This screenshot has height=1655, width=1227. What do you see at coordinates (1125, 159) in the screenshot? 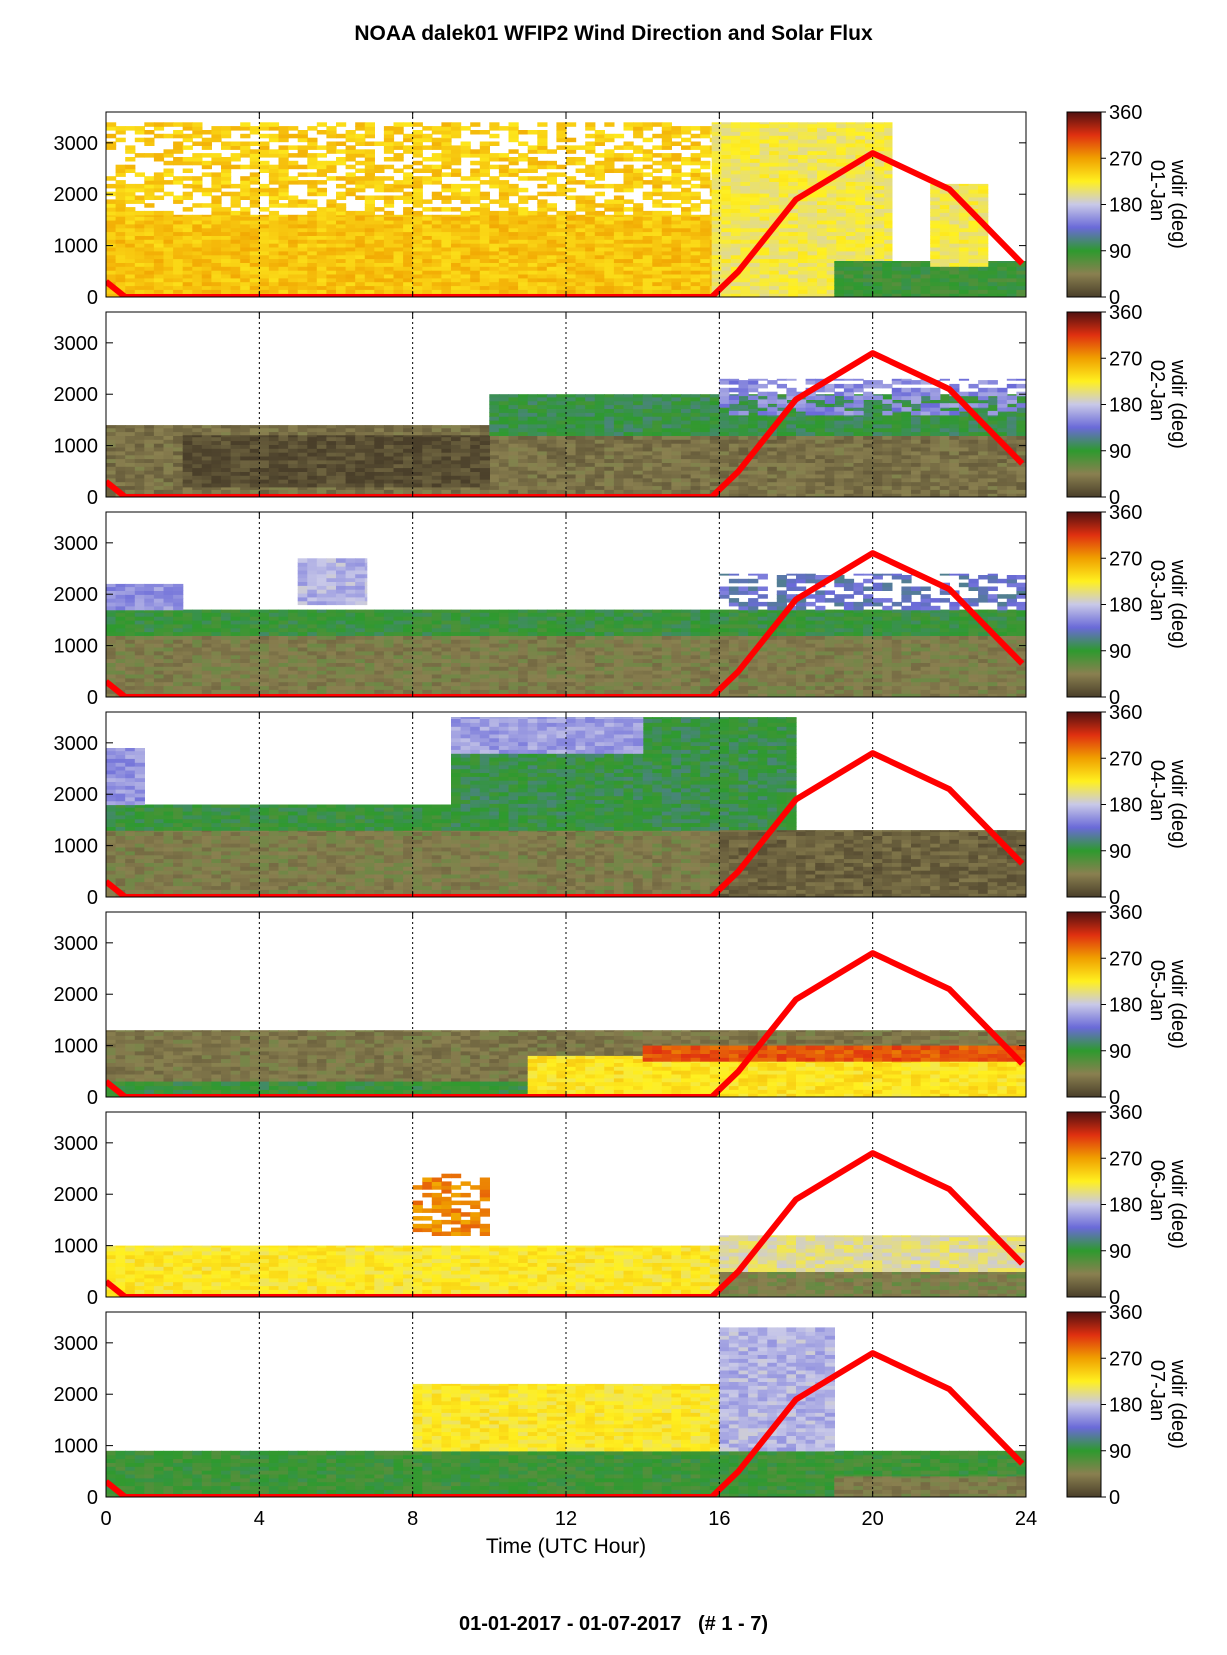
I see `colorbar-tick-label: 270` at bounding box center [1125, 159].